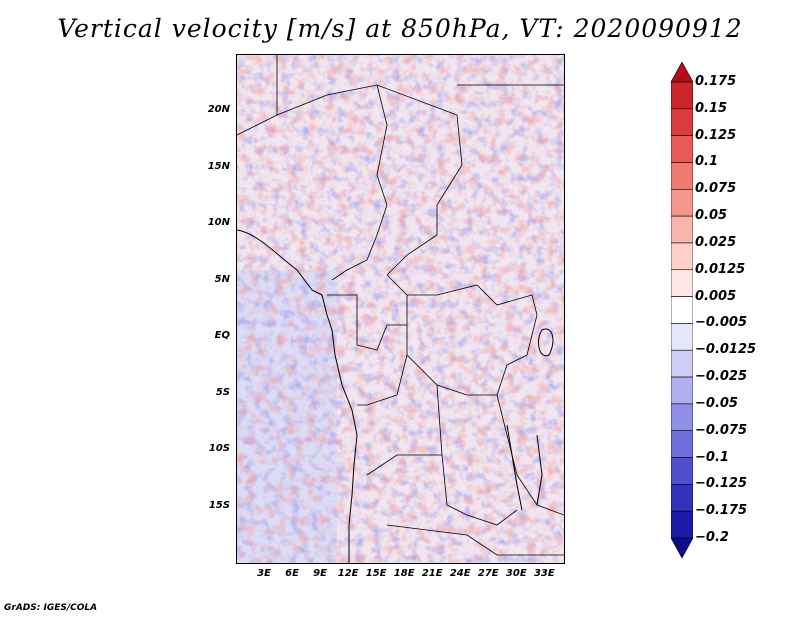 Image resolution: width=800 pixels, height=618 pixels. What do you see at coordinates (721, 377) in the screenshot?
I see `colorbar-level-label: −0.025` at bounding box center [721, 377].